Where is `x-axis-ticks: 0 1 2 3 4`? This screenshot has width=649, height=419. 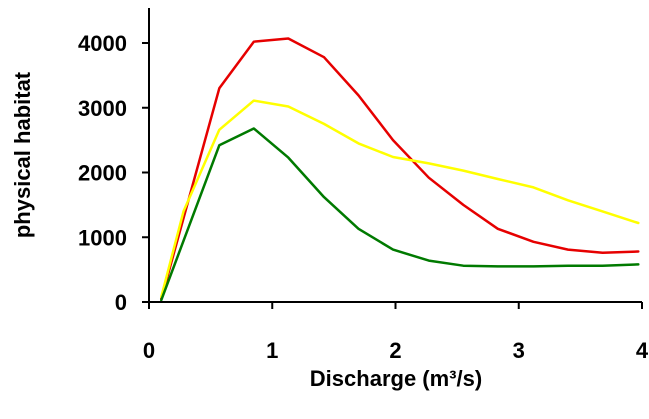
x-axis-ticks: 0 1 2 3 4 is located at coordinates (396, 332).